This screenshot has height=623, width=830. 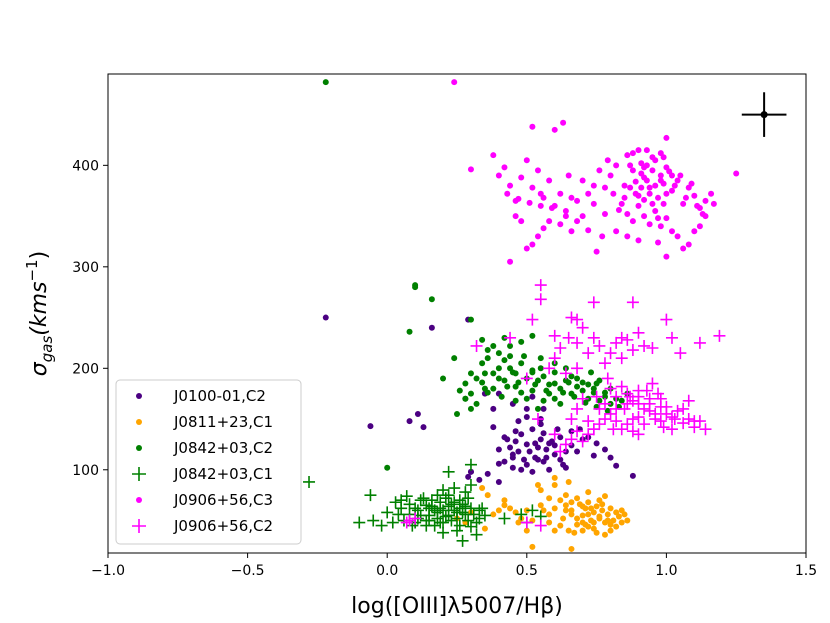 I want to click on x-tick-label: −0.5, so click(x=248, y=571).